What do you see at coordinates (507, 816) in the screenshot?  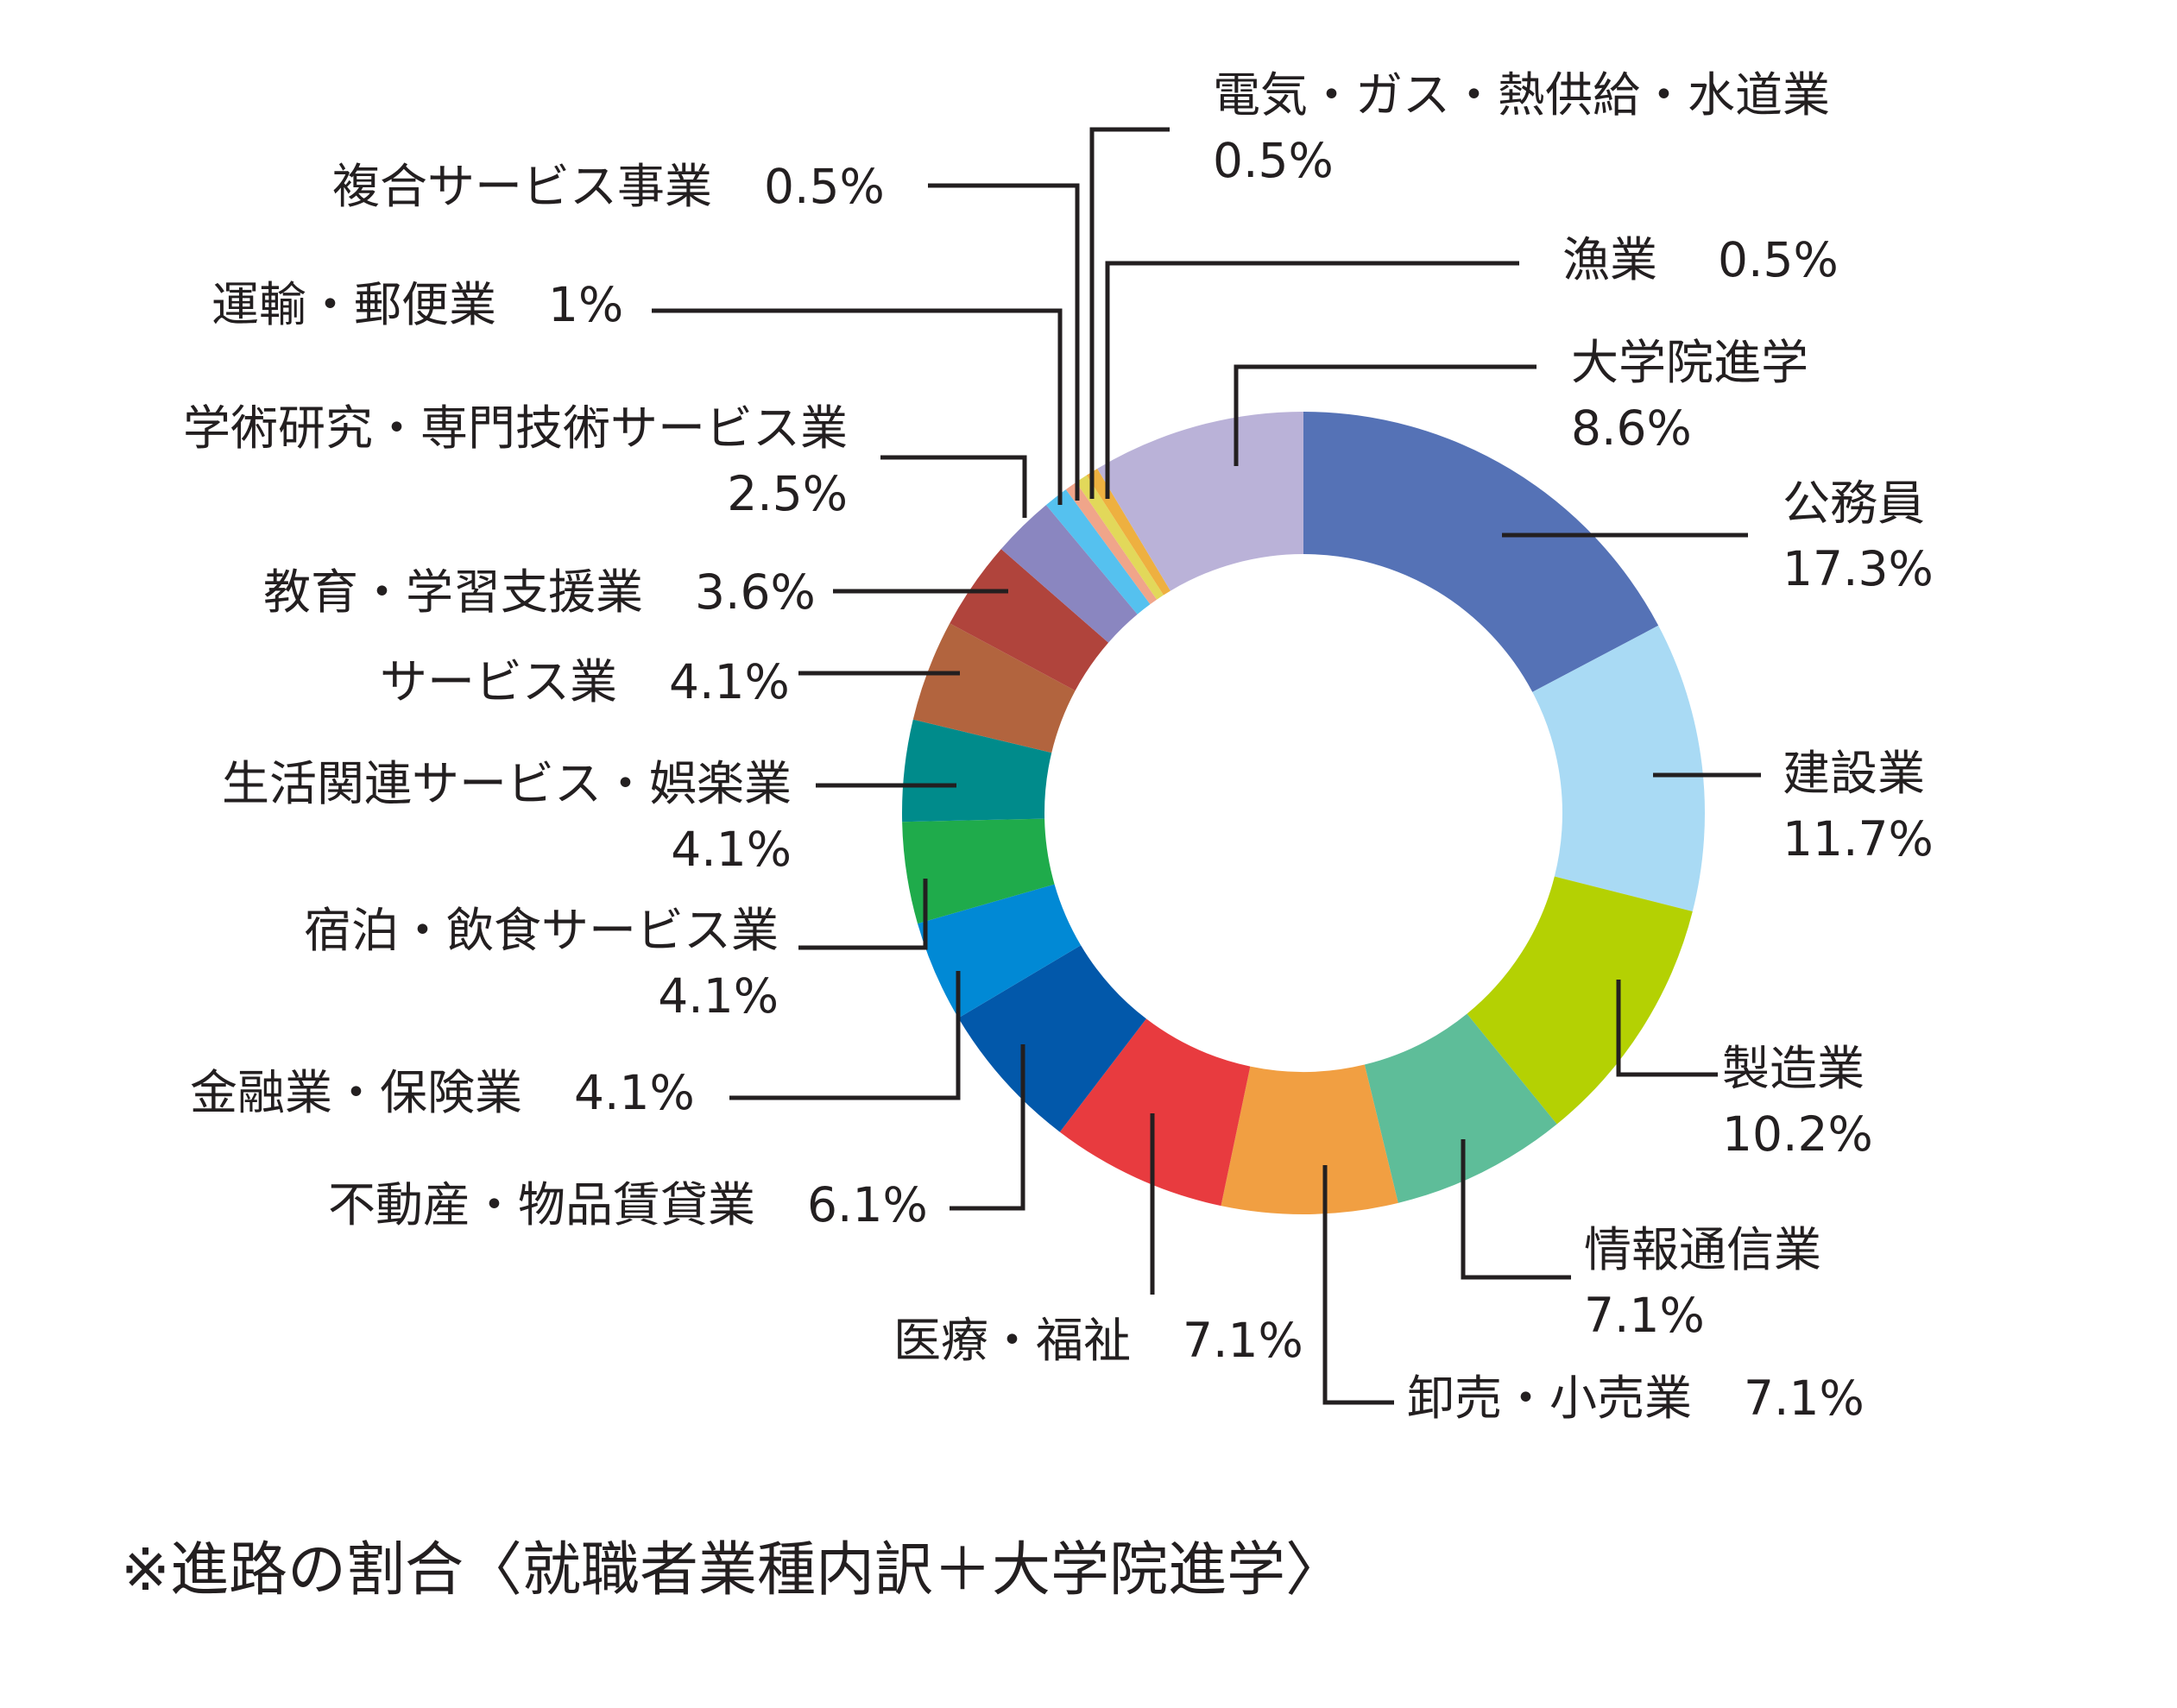 I see `label-seikatsu: 生活関連サービス・娯楽業 4.1%` at bounding box center [507, 816].